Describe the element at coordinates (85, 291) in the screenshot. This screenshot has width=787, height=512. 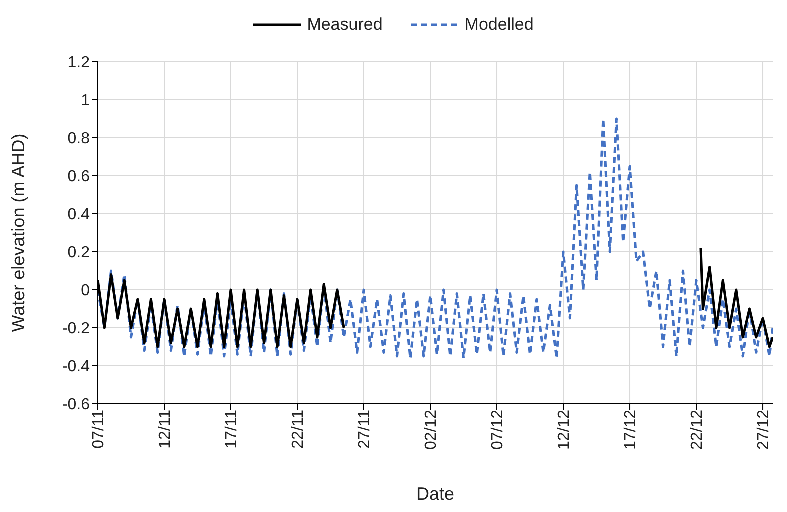
I see `y-tick-label: 0` at that location.